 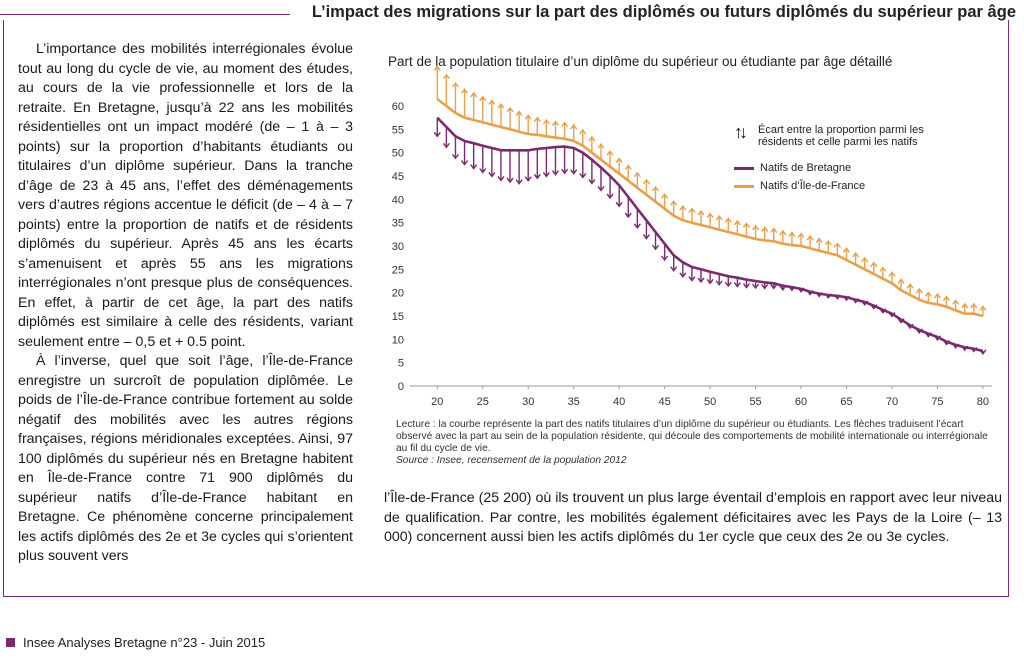 I want to click on up-down-arrows-icon: ↑↓, so click(x=741, y=132).